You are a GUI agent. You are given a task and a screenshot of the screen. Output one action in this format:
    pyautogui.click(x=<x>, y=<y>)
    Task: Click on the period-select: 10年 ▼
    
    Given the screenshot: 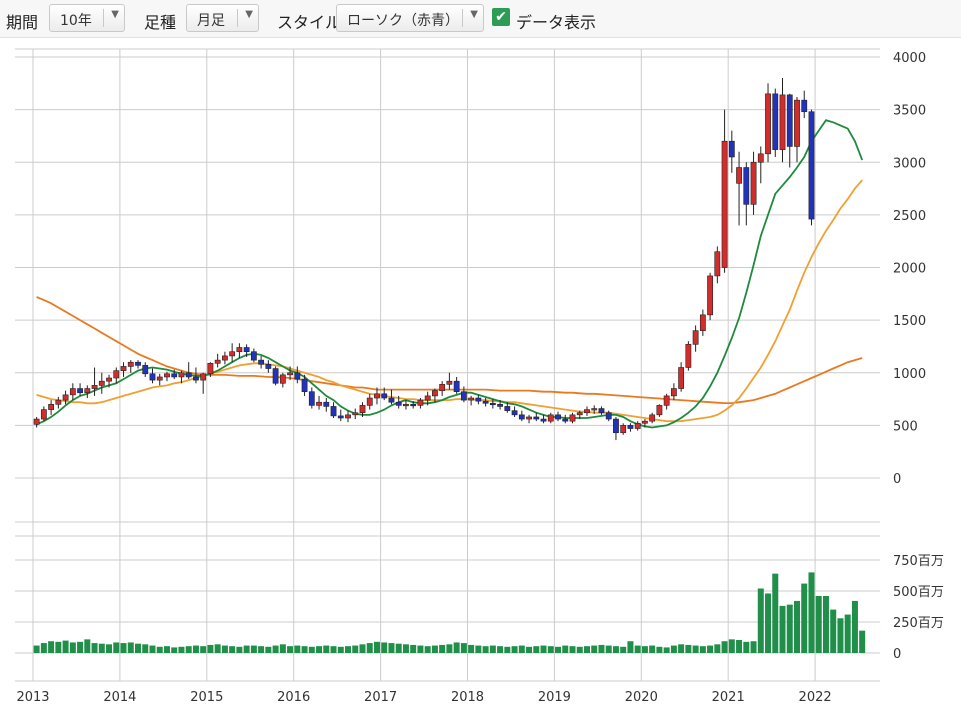 What is the action you would take?
    pyautogui.click(x=87, y=18)
    